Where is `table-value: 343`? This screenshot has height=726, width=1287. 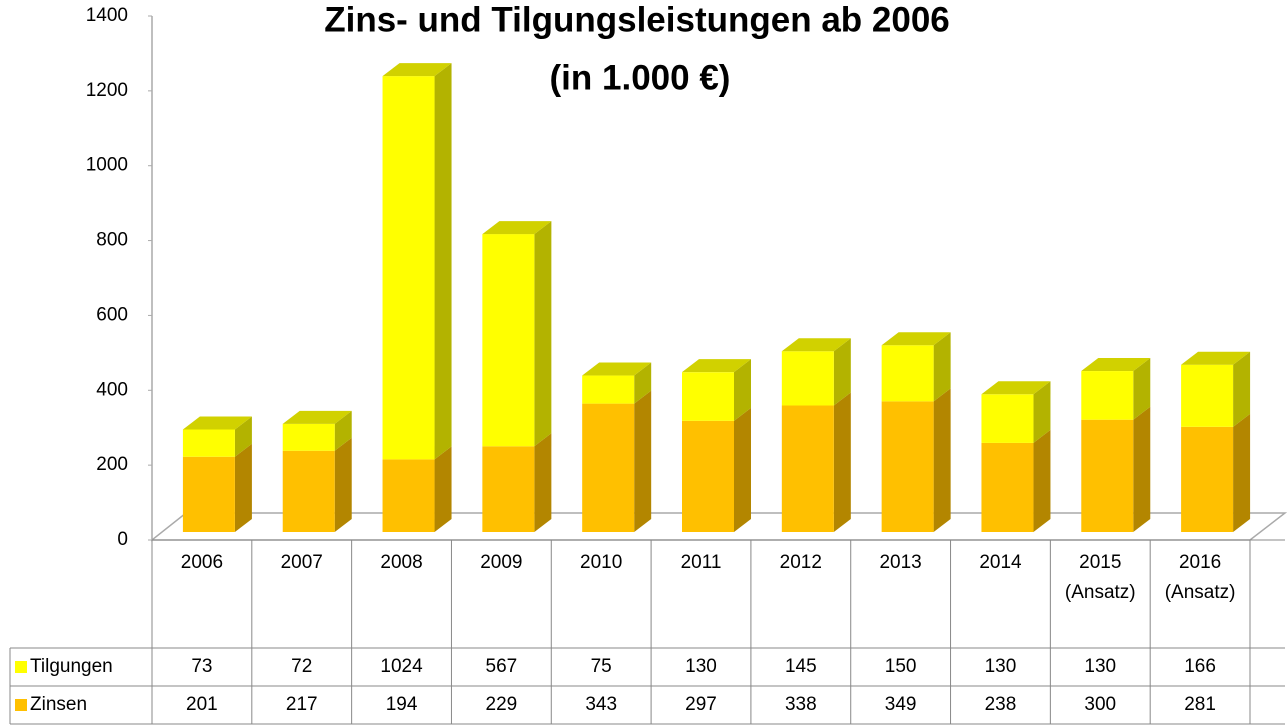 table-value: 343 is located at coordinates (601, 704).